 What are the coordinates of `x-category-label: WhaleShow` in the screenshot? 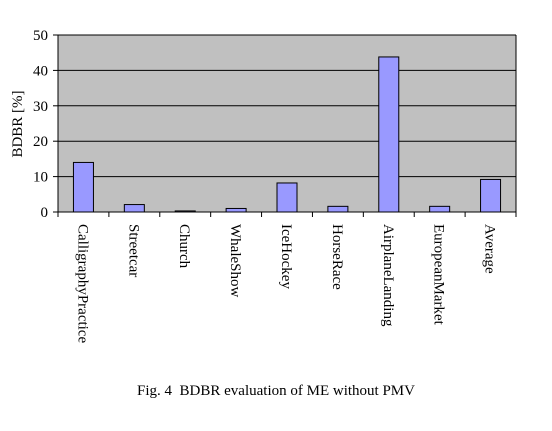 It's located at (235, 260).